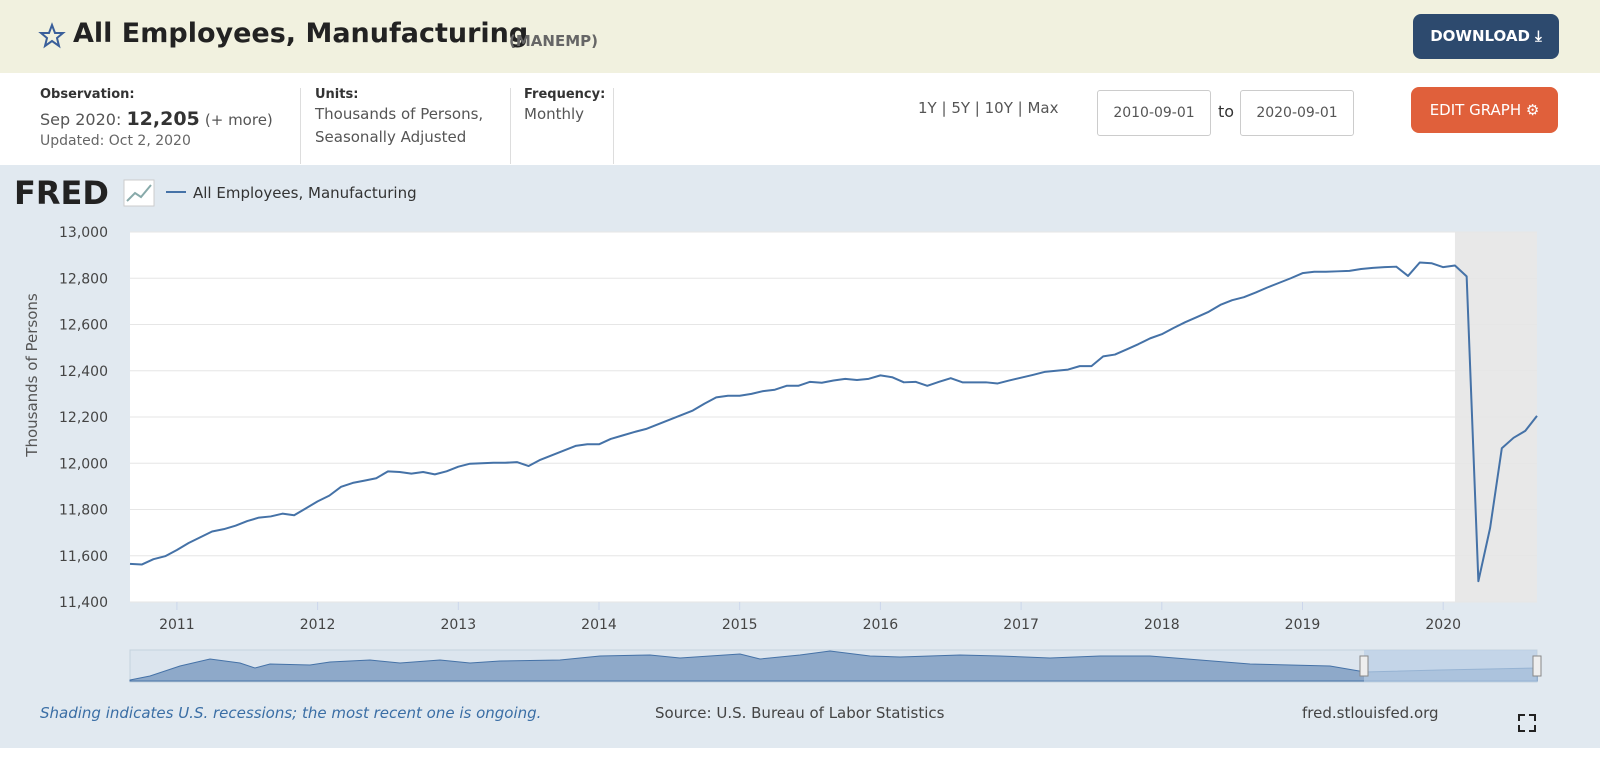  I want to click on star-icon, so click(52, 35).